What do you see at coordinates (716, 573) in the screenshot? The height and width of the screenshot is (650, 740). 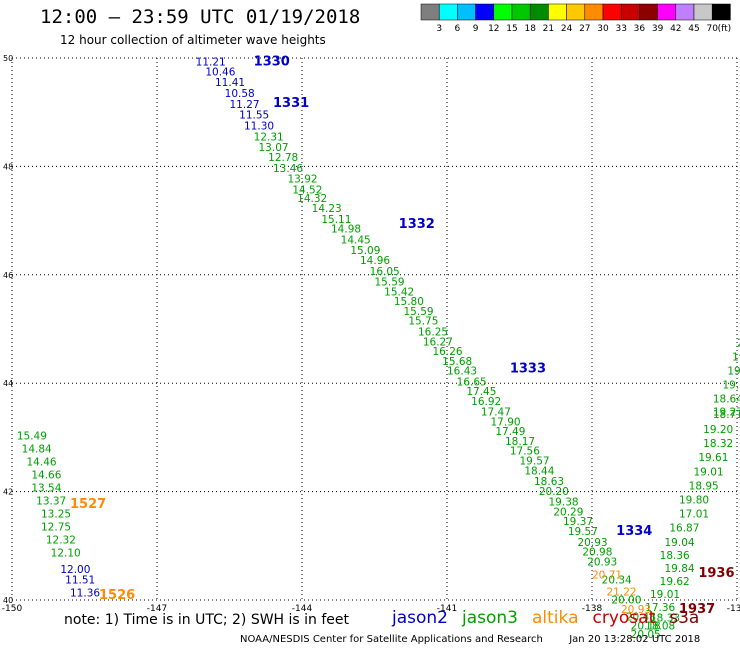 I see `pass-label: 1936` at bounding box center [716, 573].